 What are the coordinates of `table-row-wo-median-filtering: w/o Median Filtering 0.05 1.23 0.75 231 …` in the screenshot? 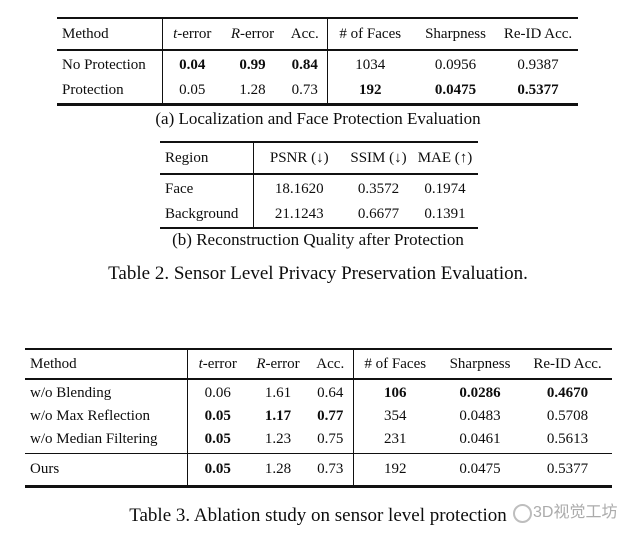 It's located at (318, 441).